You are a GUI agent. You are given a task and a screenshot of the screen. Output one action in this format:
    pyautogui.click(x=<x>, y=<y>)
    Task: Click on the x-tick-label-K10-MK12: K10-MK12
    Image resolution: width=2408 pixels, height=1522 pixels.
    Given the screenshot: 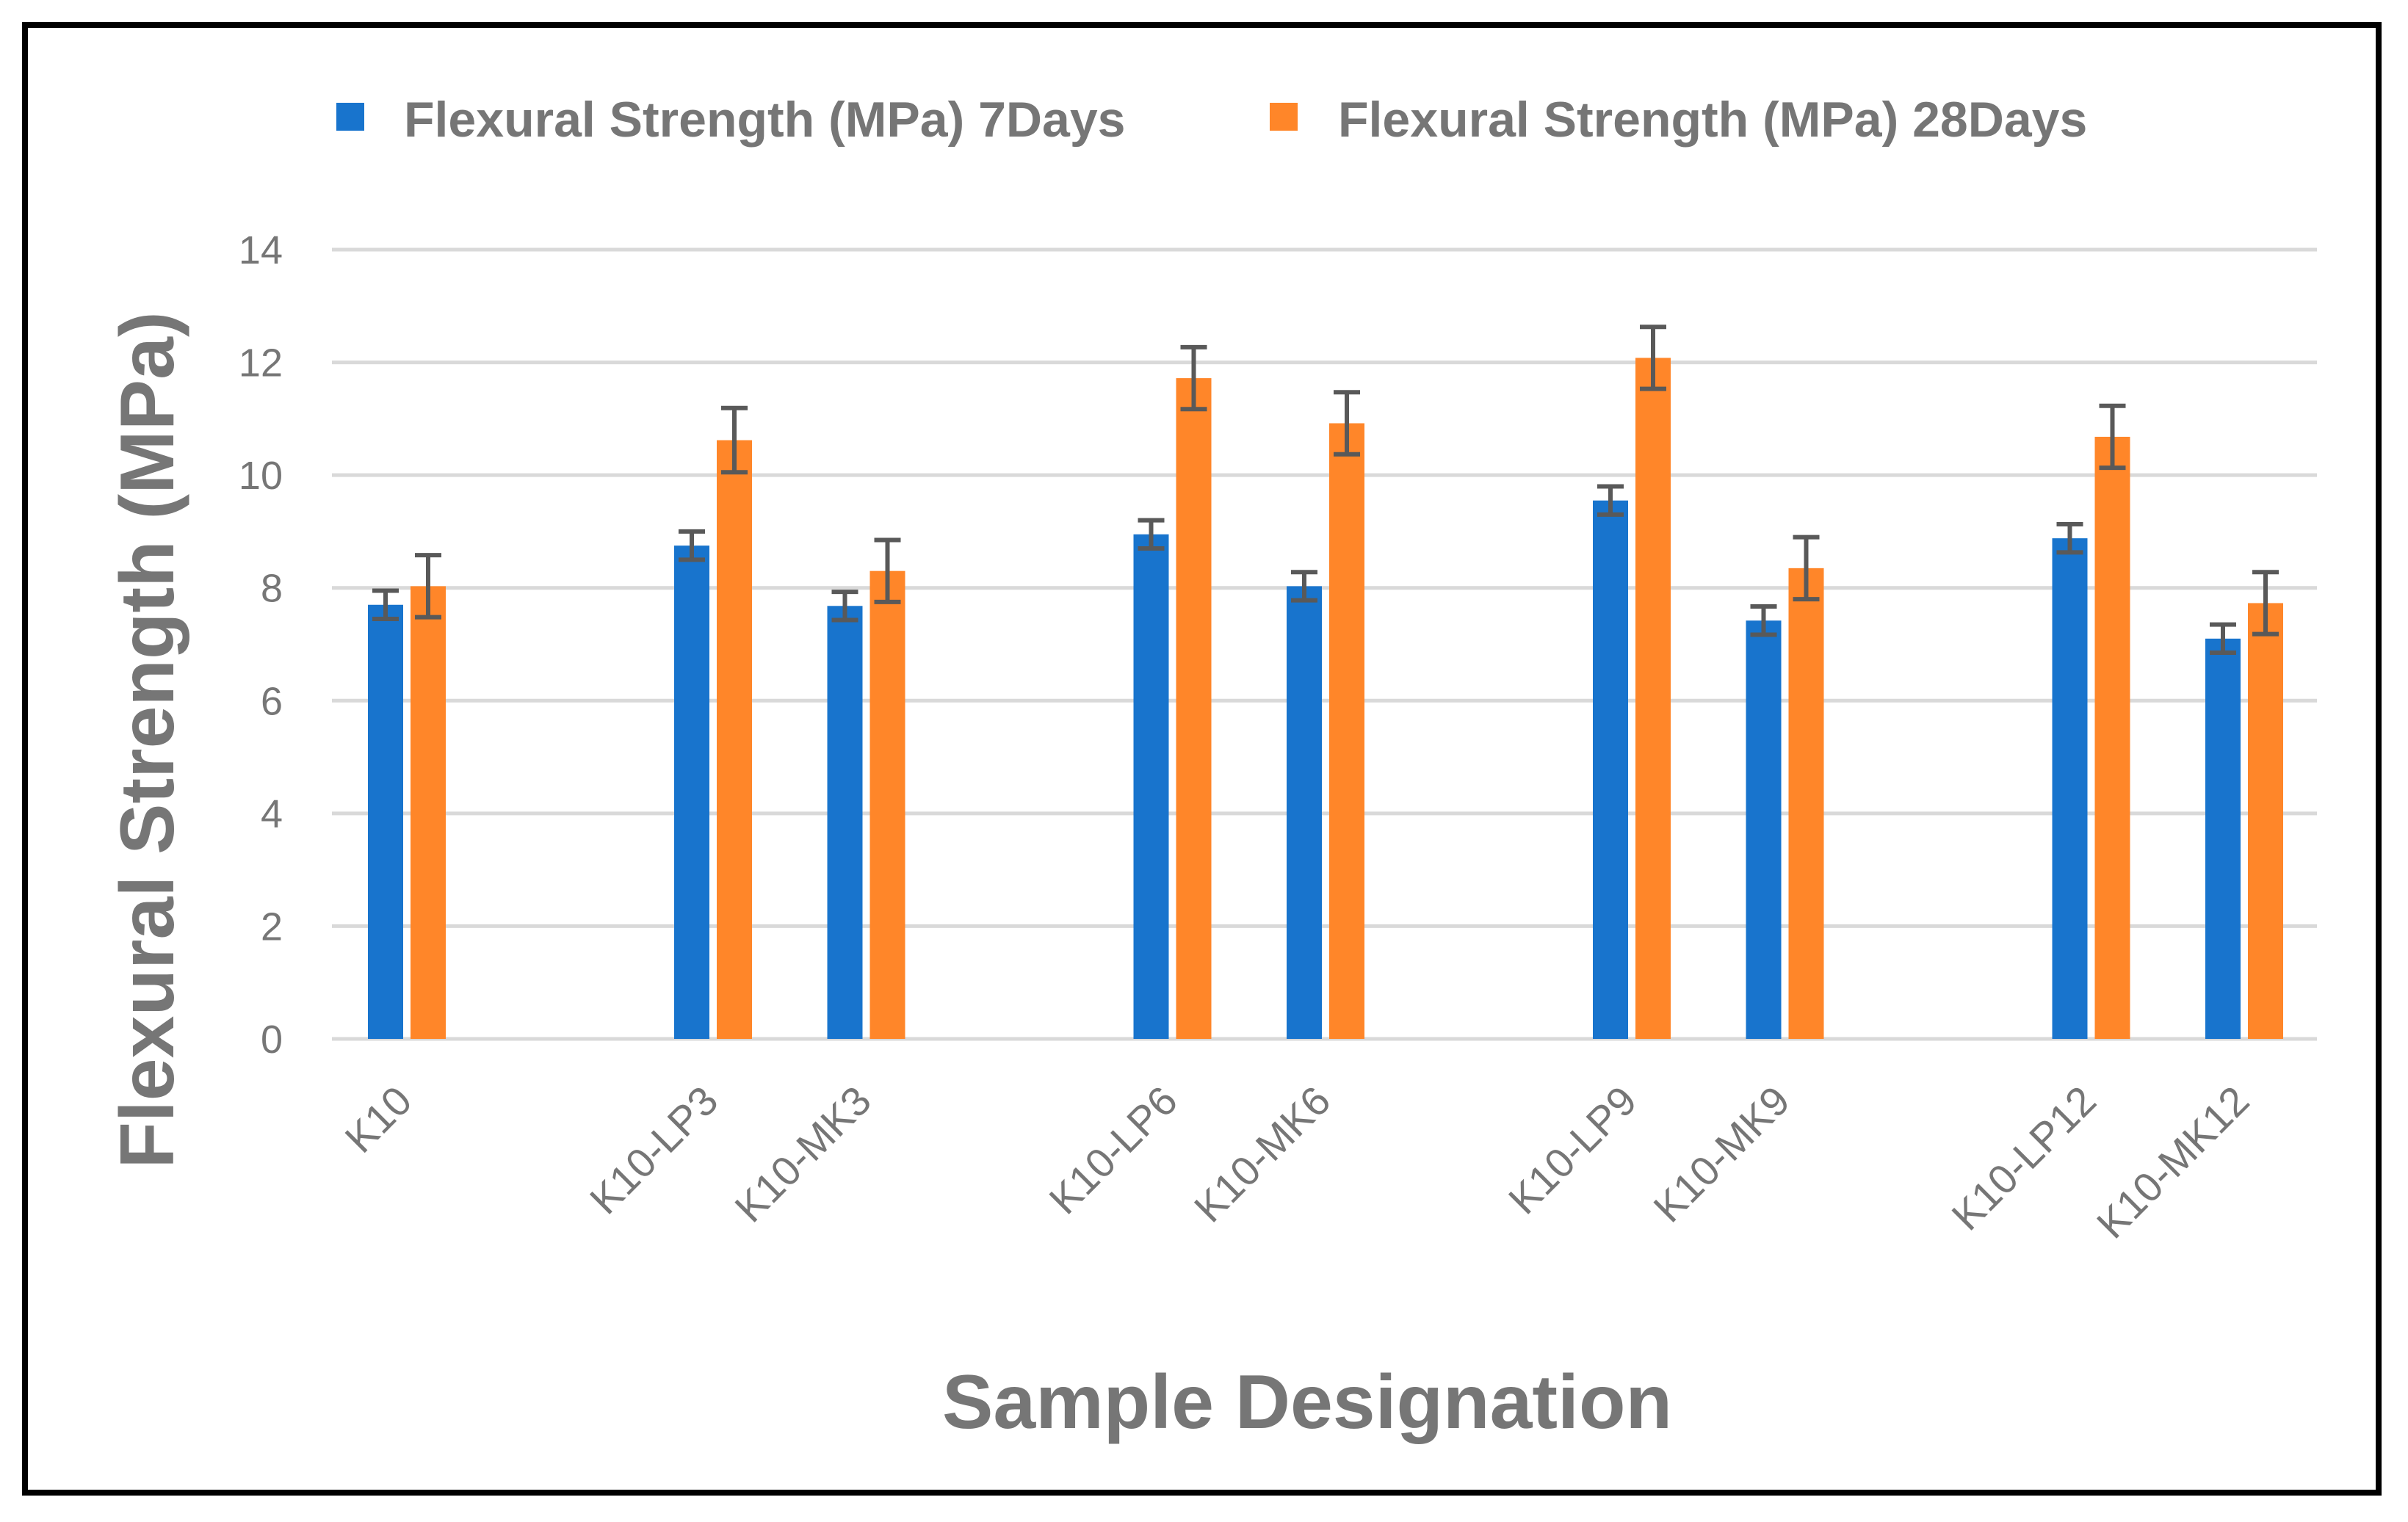 What is the action you would take?
    pyautogui.click(x=2173, y=1162)
    